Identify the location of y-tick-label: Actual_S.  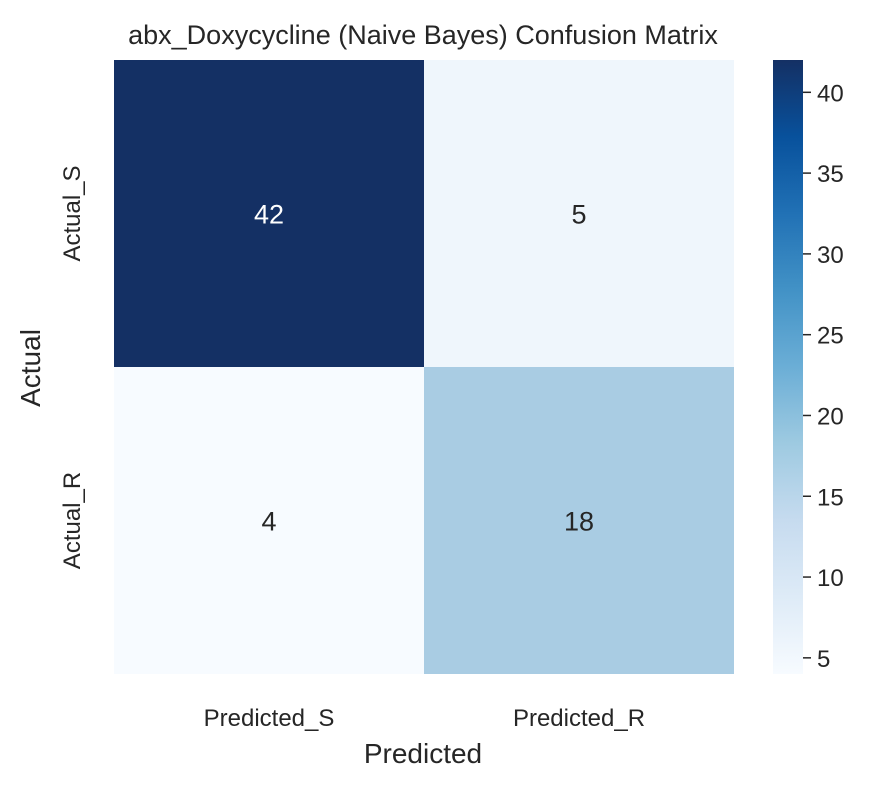
(72, 213).